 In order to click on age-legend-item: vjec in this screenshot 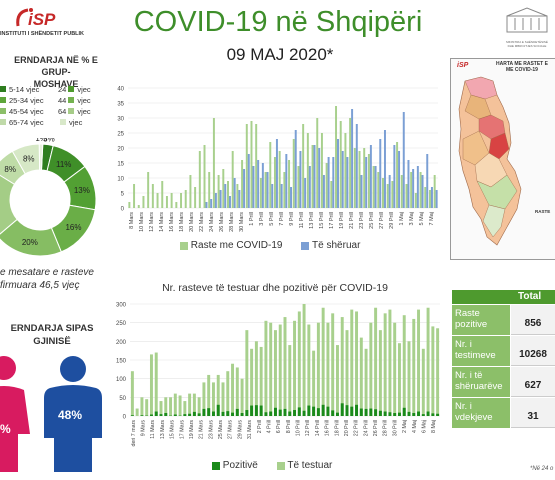, I will do `click(74, 122)`.